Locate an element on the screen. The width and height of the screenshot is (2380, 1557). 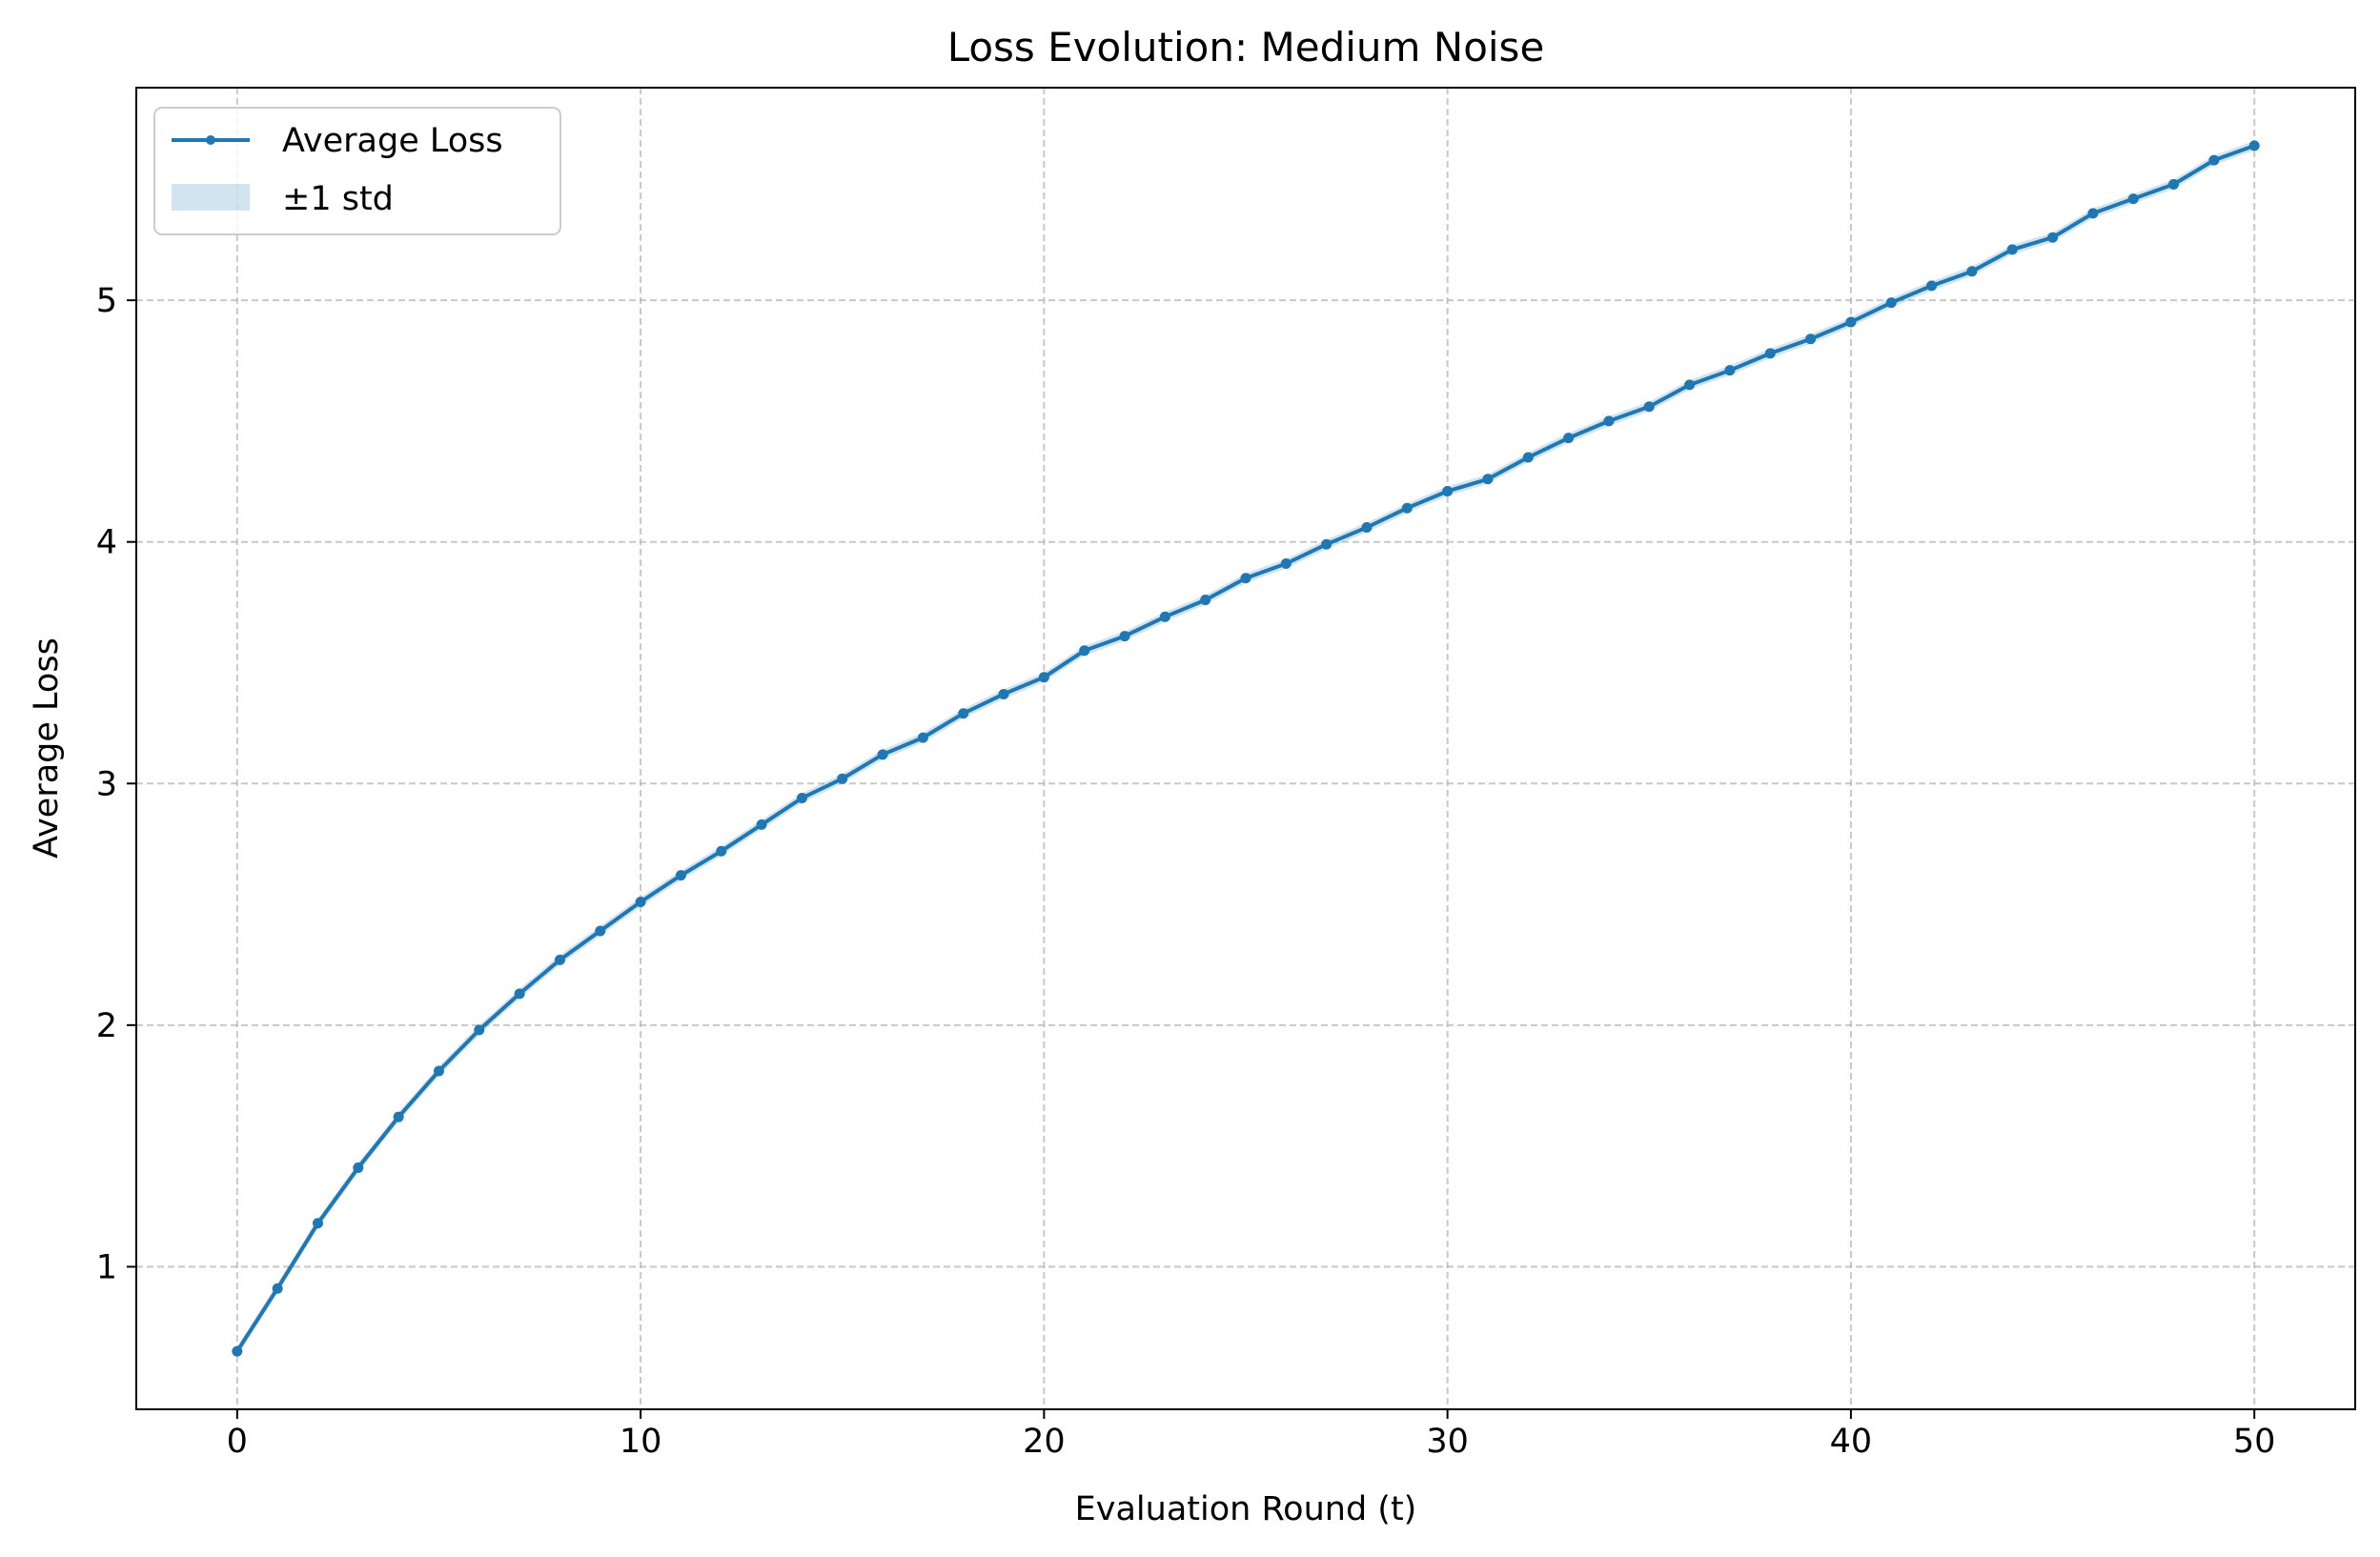
legend: Average Loss ±1 std is located at coordinates (357, 171).